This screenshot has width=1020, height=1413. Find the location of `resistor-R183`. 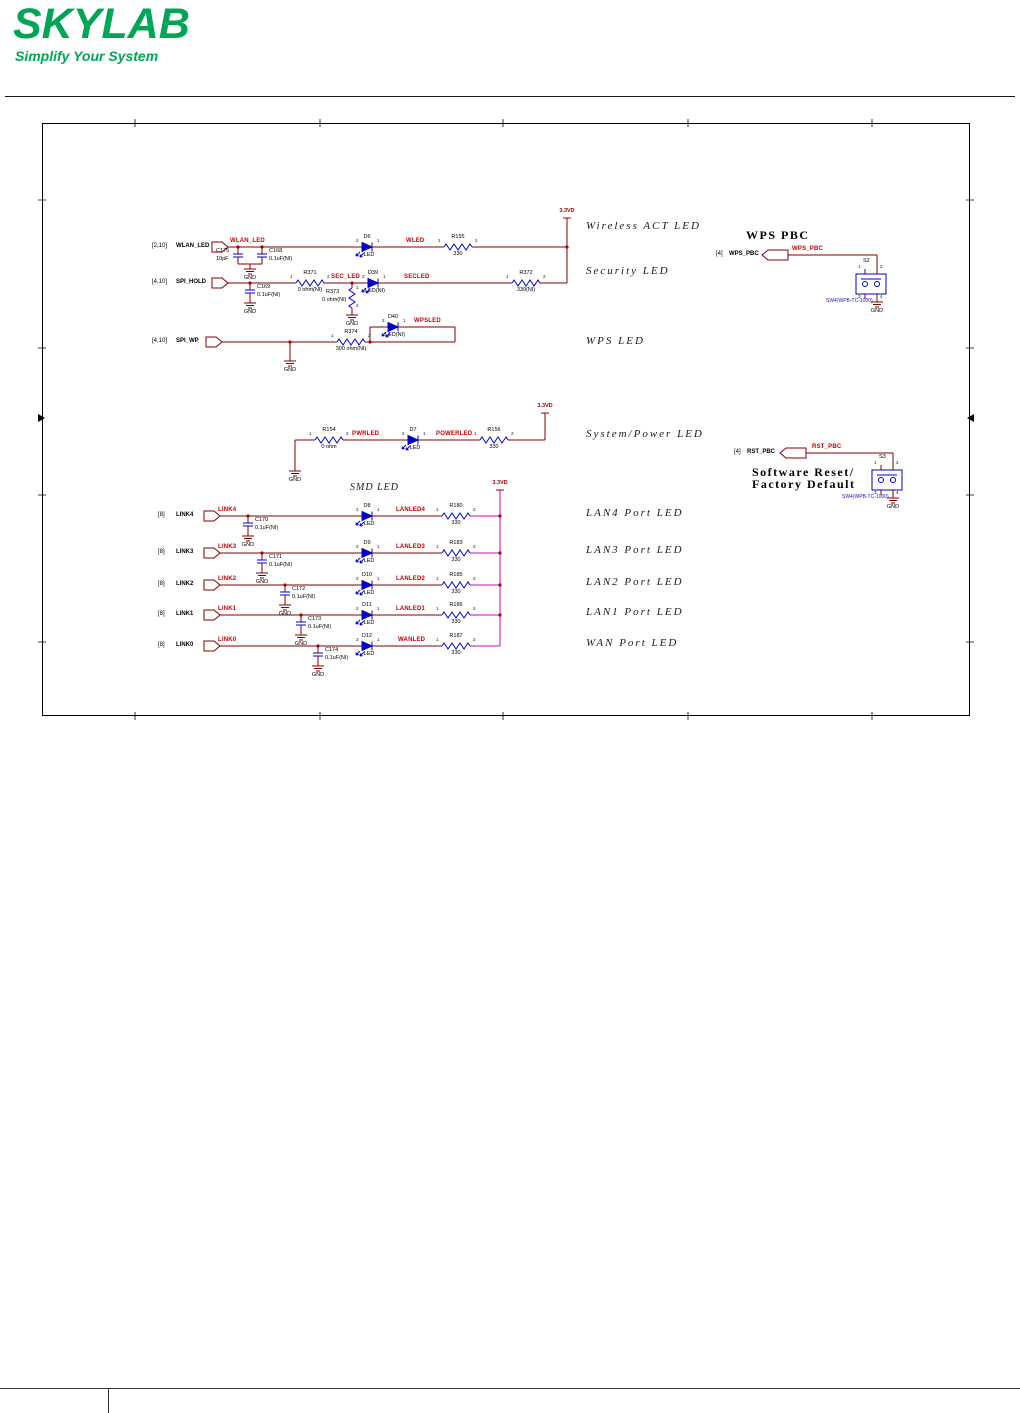

resistor-R183 is located at coordinates (456, 553).